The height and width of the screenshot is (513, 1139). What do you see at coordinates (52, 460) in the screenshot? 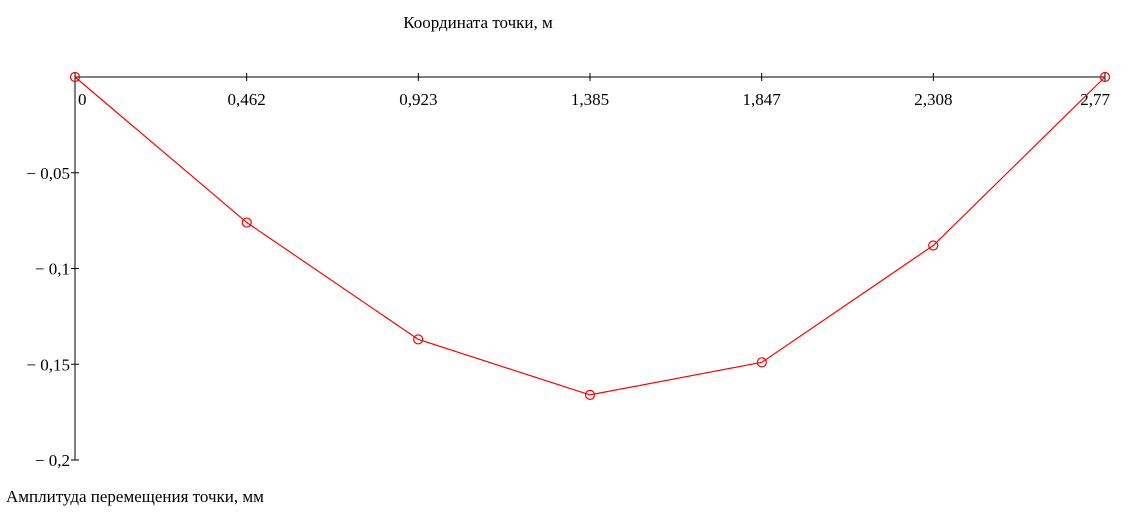
I see `y-tick-label: − 0,2` at bounding box center [52, 460].